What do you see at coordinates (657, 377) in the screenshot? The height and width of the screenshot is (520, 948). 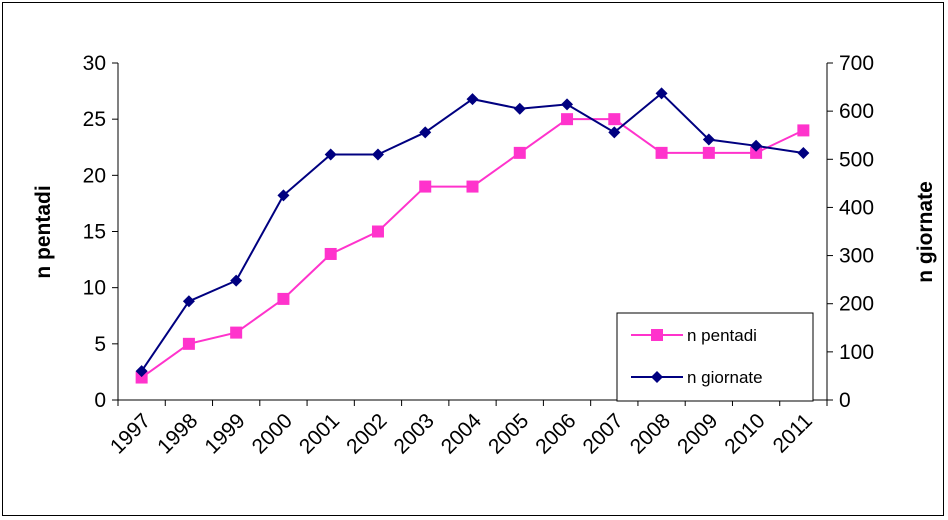 I see `legend-marker-giornate` at bounding box center [657, 377].